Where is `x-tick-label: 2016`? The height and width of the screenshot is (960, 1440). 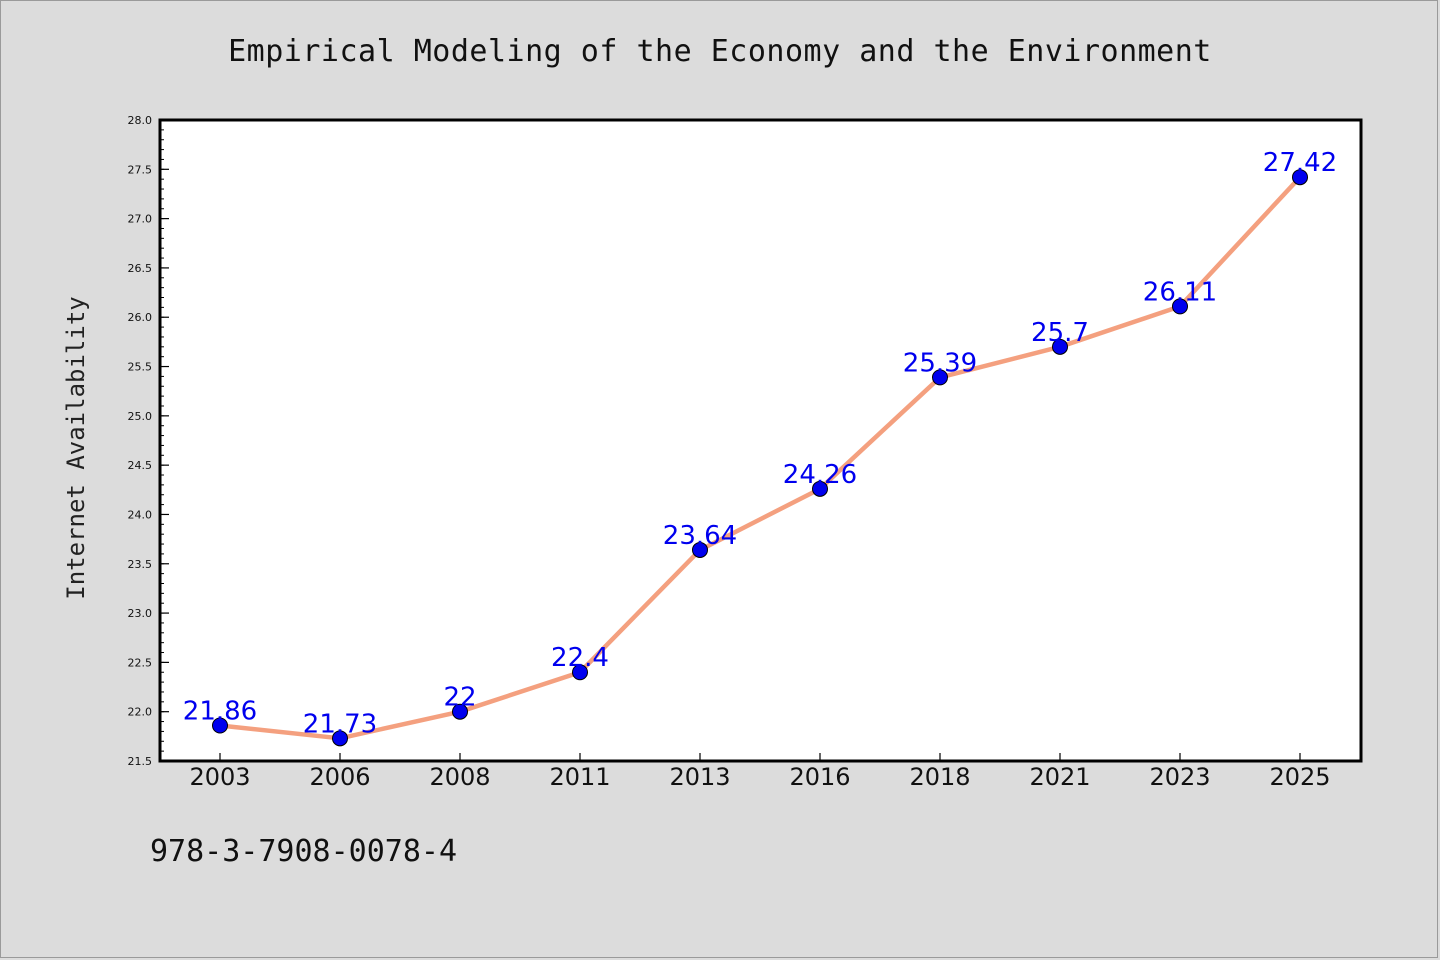 x-tick-label: 2016 is located at coordinates (819, 777).